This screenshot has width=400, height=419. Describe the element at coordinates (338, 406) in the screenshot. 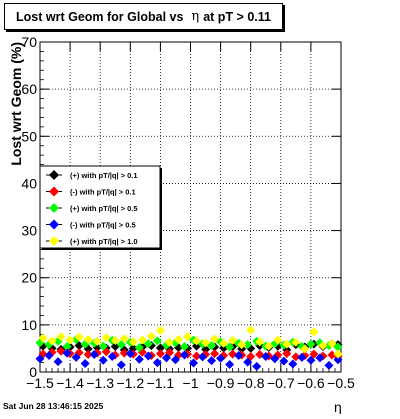

I see `x-axis-label: η` at that location.